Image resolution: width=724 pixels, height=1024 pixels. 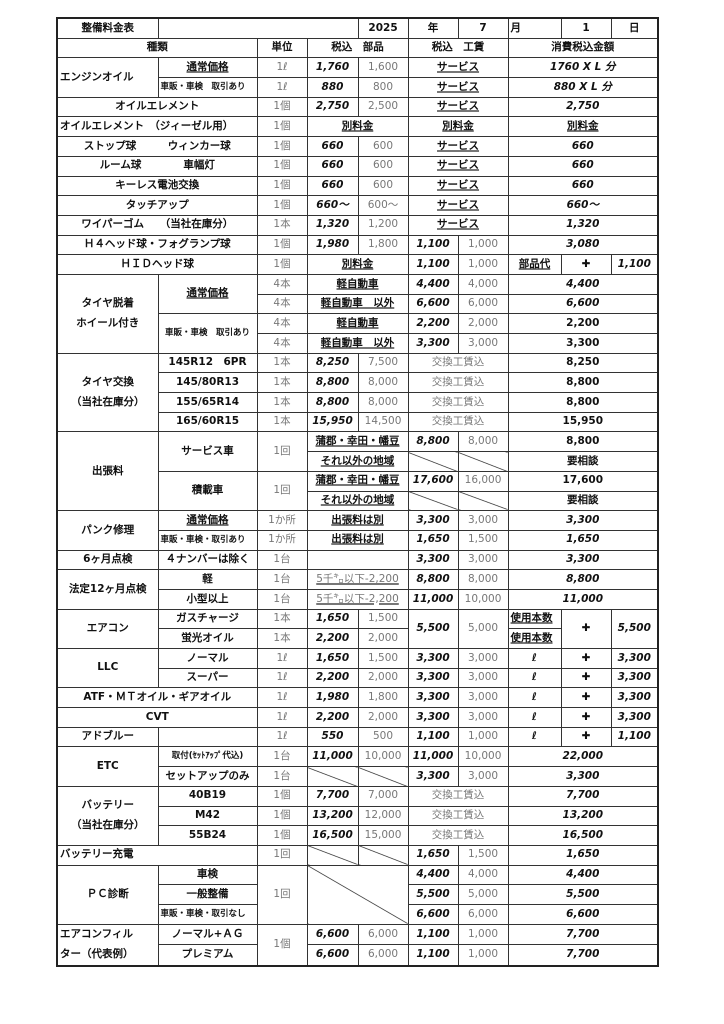 I want to click on table-cell: ETC, so click(x=107, y=766).